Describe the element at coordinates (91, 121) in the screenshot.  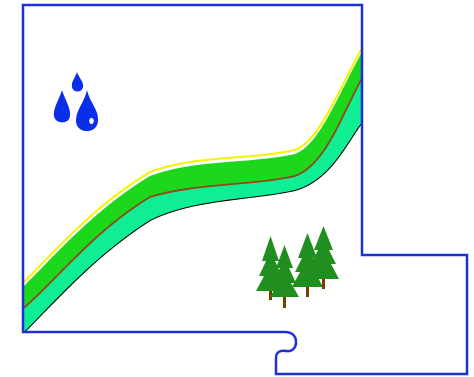
I see `water-drop-highlight` at that location.